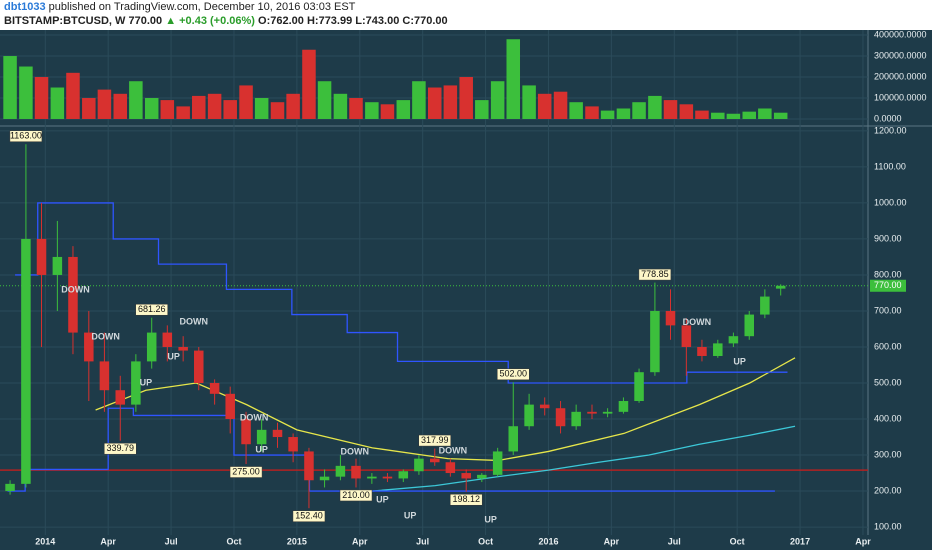 This screenshot has height=550, width=932. I want to click on price-callout: 502.00, so click(513, 374).